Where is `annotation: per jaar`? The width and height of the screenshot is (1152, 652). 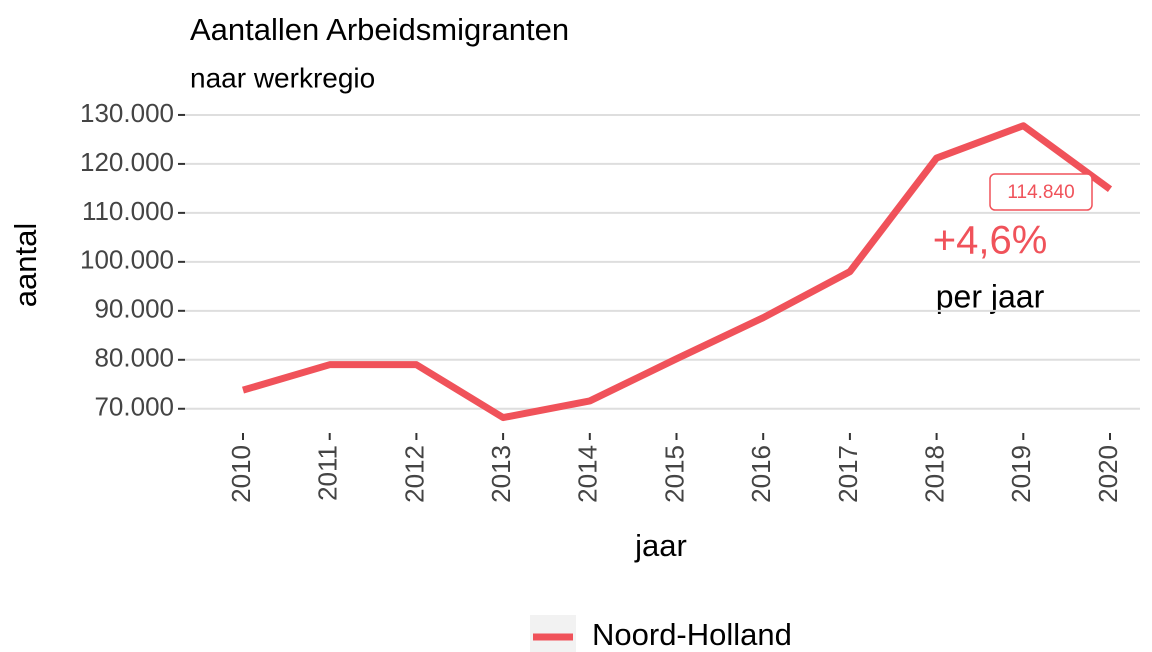 annotation: per jaar is located at coordinates (990, 296).